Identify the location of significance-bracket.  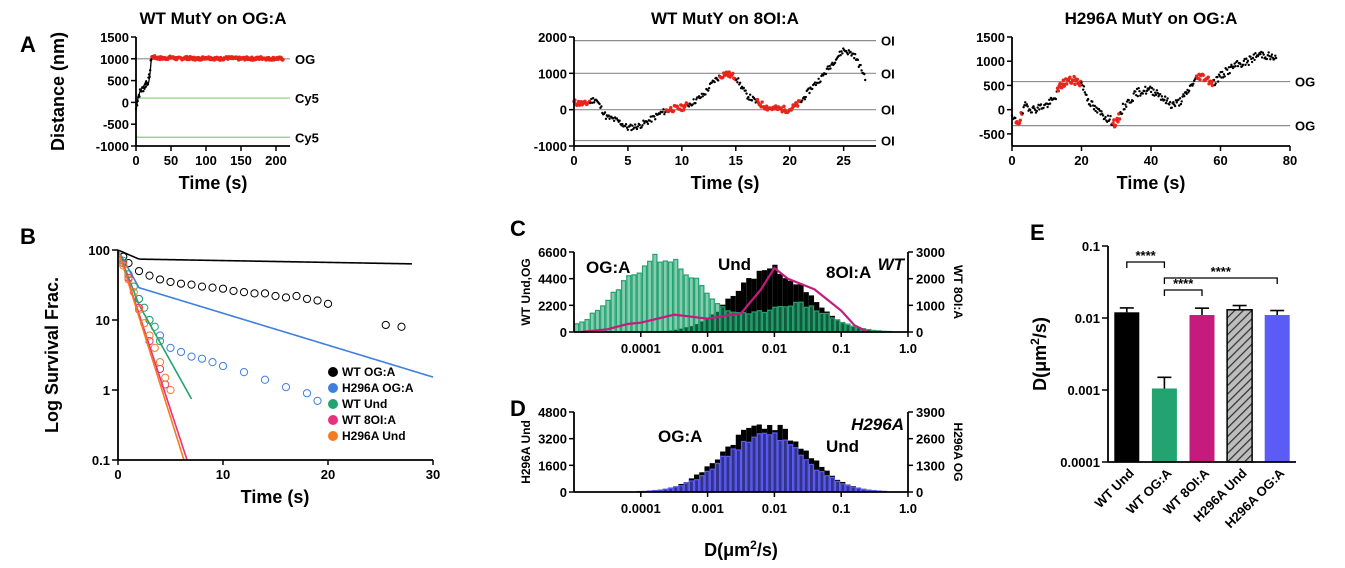
(1183, 292).